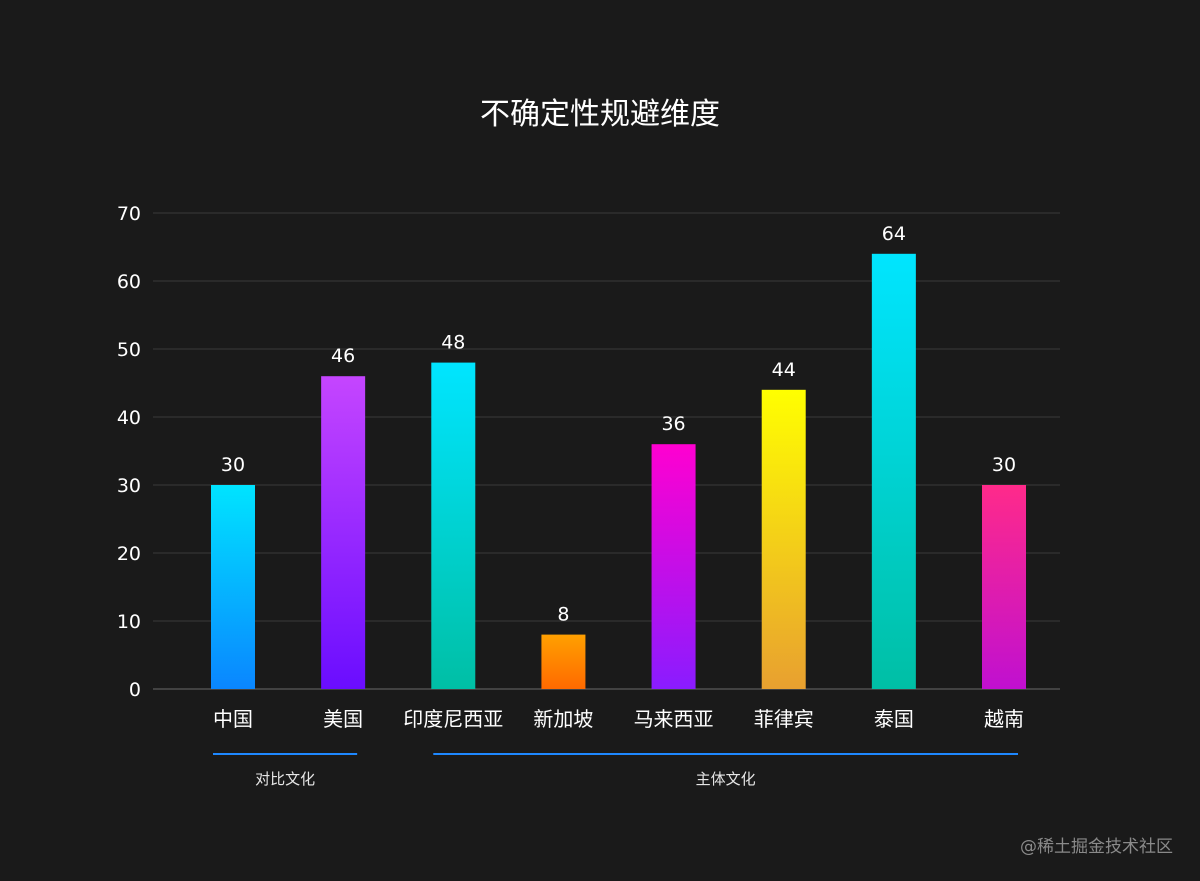 The image size is (1200, 881). What do you see at coordinates (129, 214) in the screenshot?
I see `y-tick-label: 70` at bounding box center [129, 214].